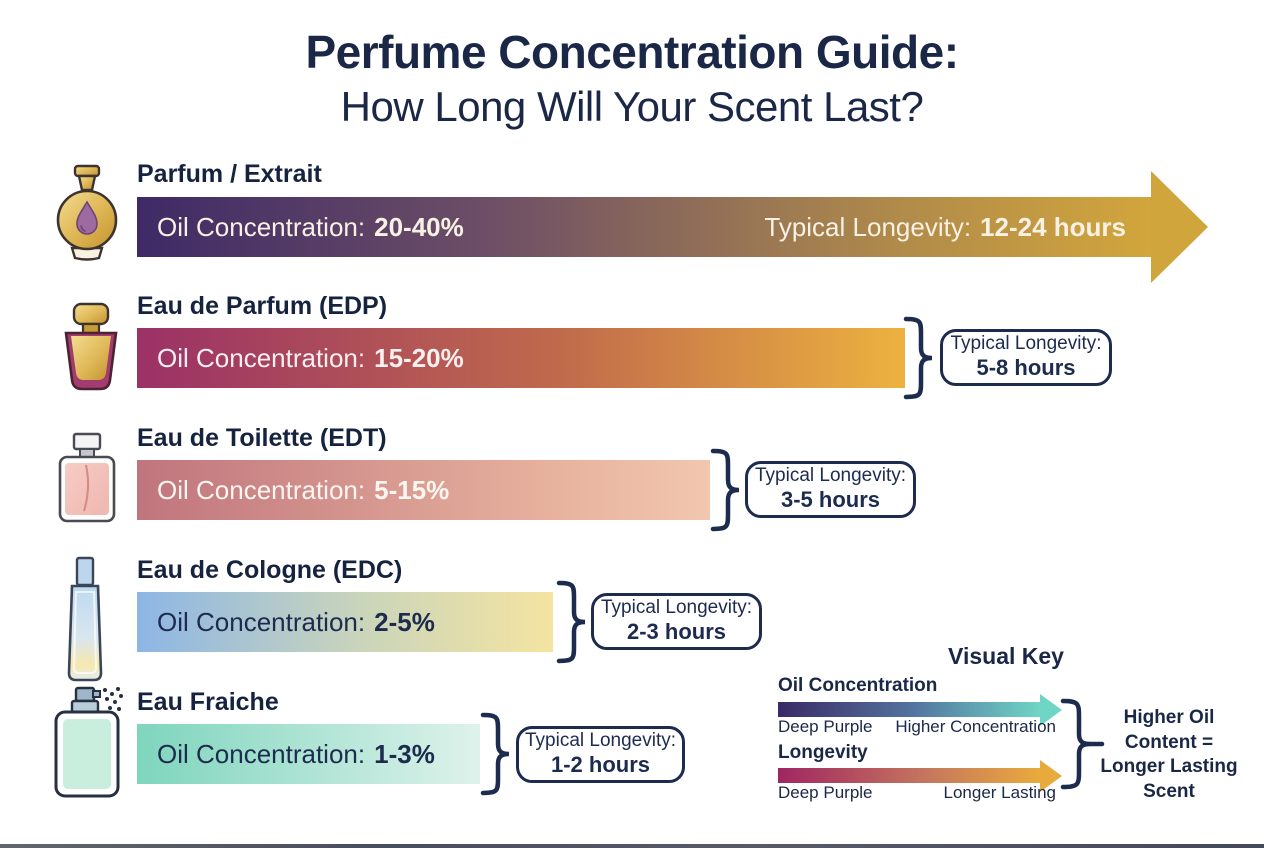 This screenshot has width=1264, height=848. What do you see at coordinates (999, 792) in the screenshot?
I see `longevity-end-label: Longer Lasting` at bounding box center [999, 792].